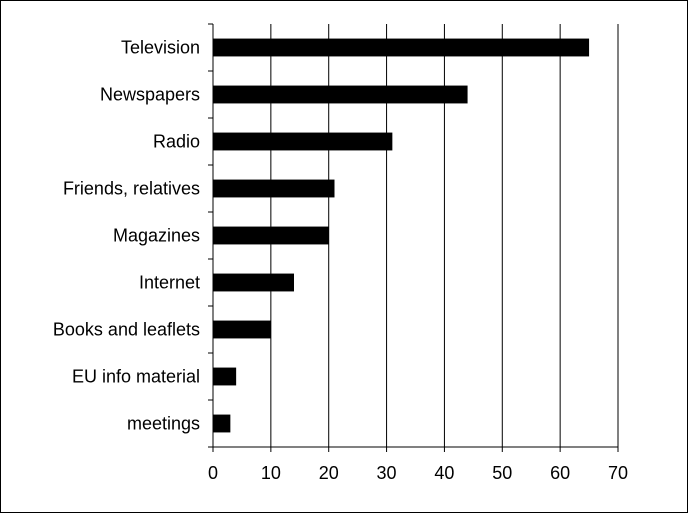 Image resolution: width=688 pixels, height=517 pixels. Describe the element at coordinates (213, 473) in the screenshot. I see `x-tick-label-0: 0` at that location.